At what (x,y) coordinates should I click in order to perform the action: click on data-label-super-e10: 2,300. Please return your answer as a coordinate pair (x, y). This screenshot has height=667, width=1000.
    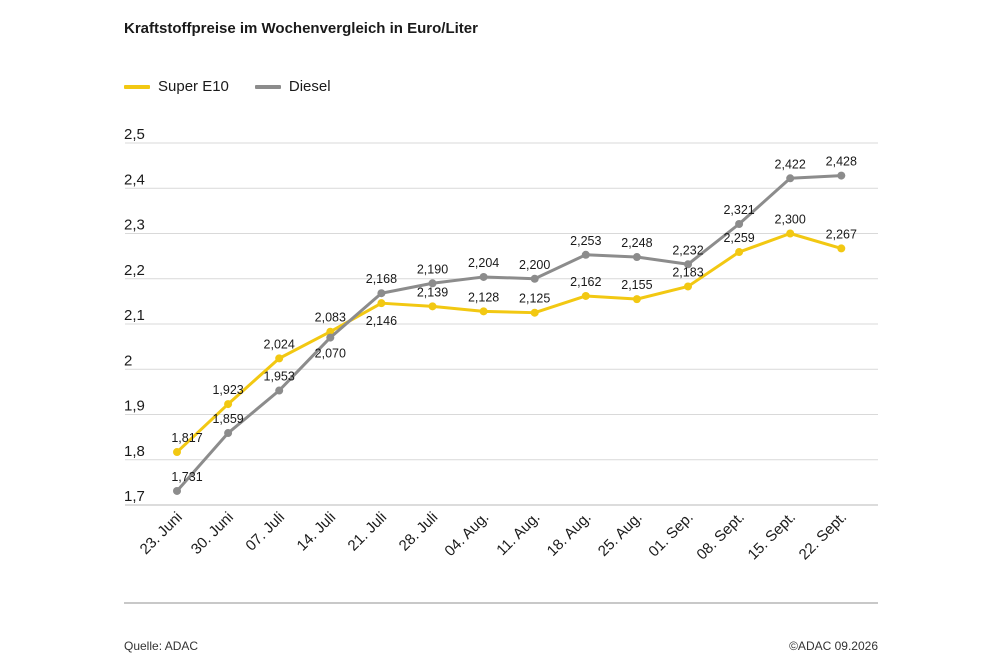
    Looking at the image, I should click on (790, 220).